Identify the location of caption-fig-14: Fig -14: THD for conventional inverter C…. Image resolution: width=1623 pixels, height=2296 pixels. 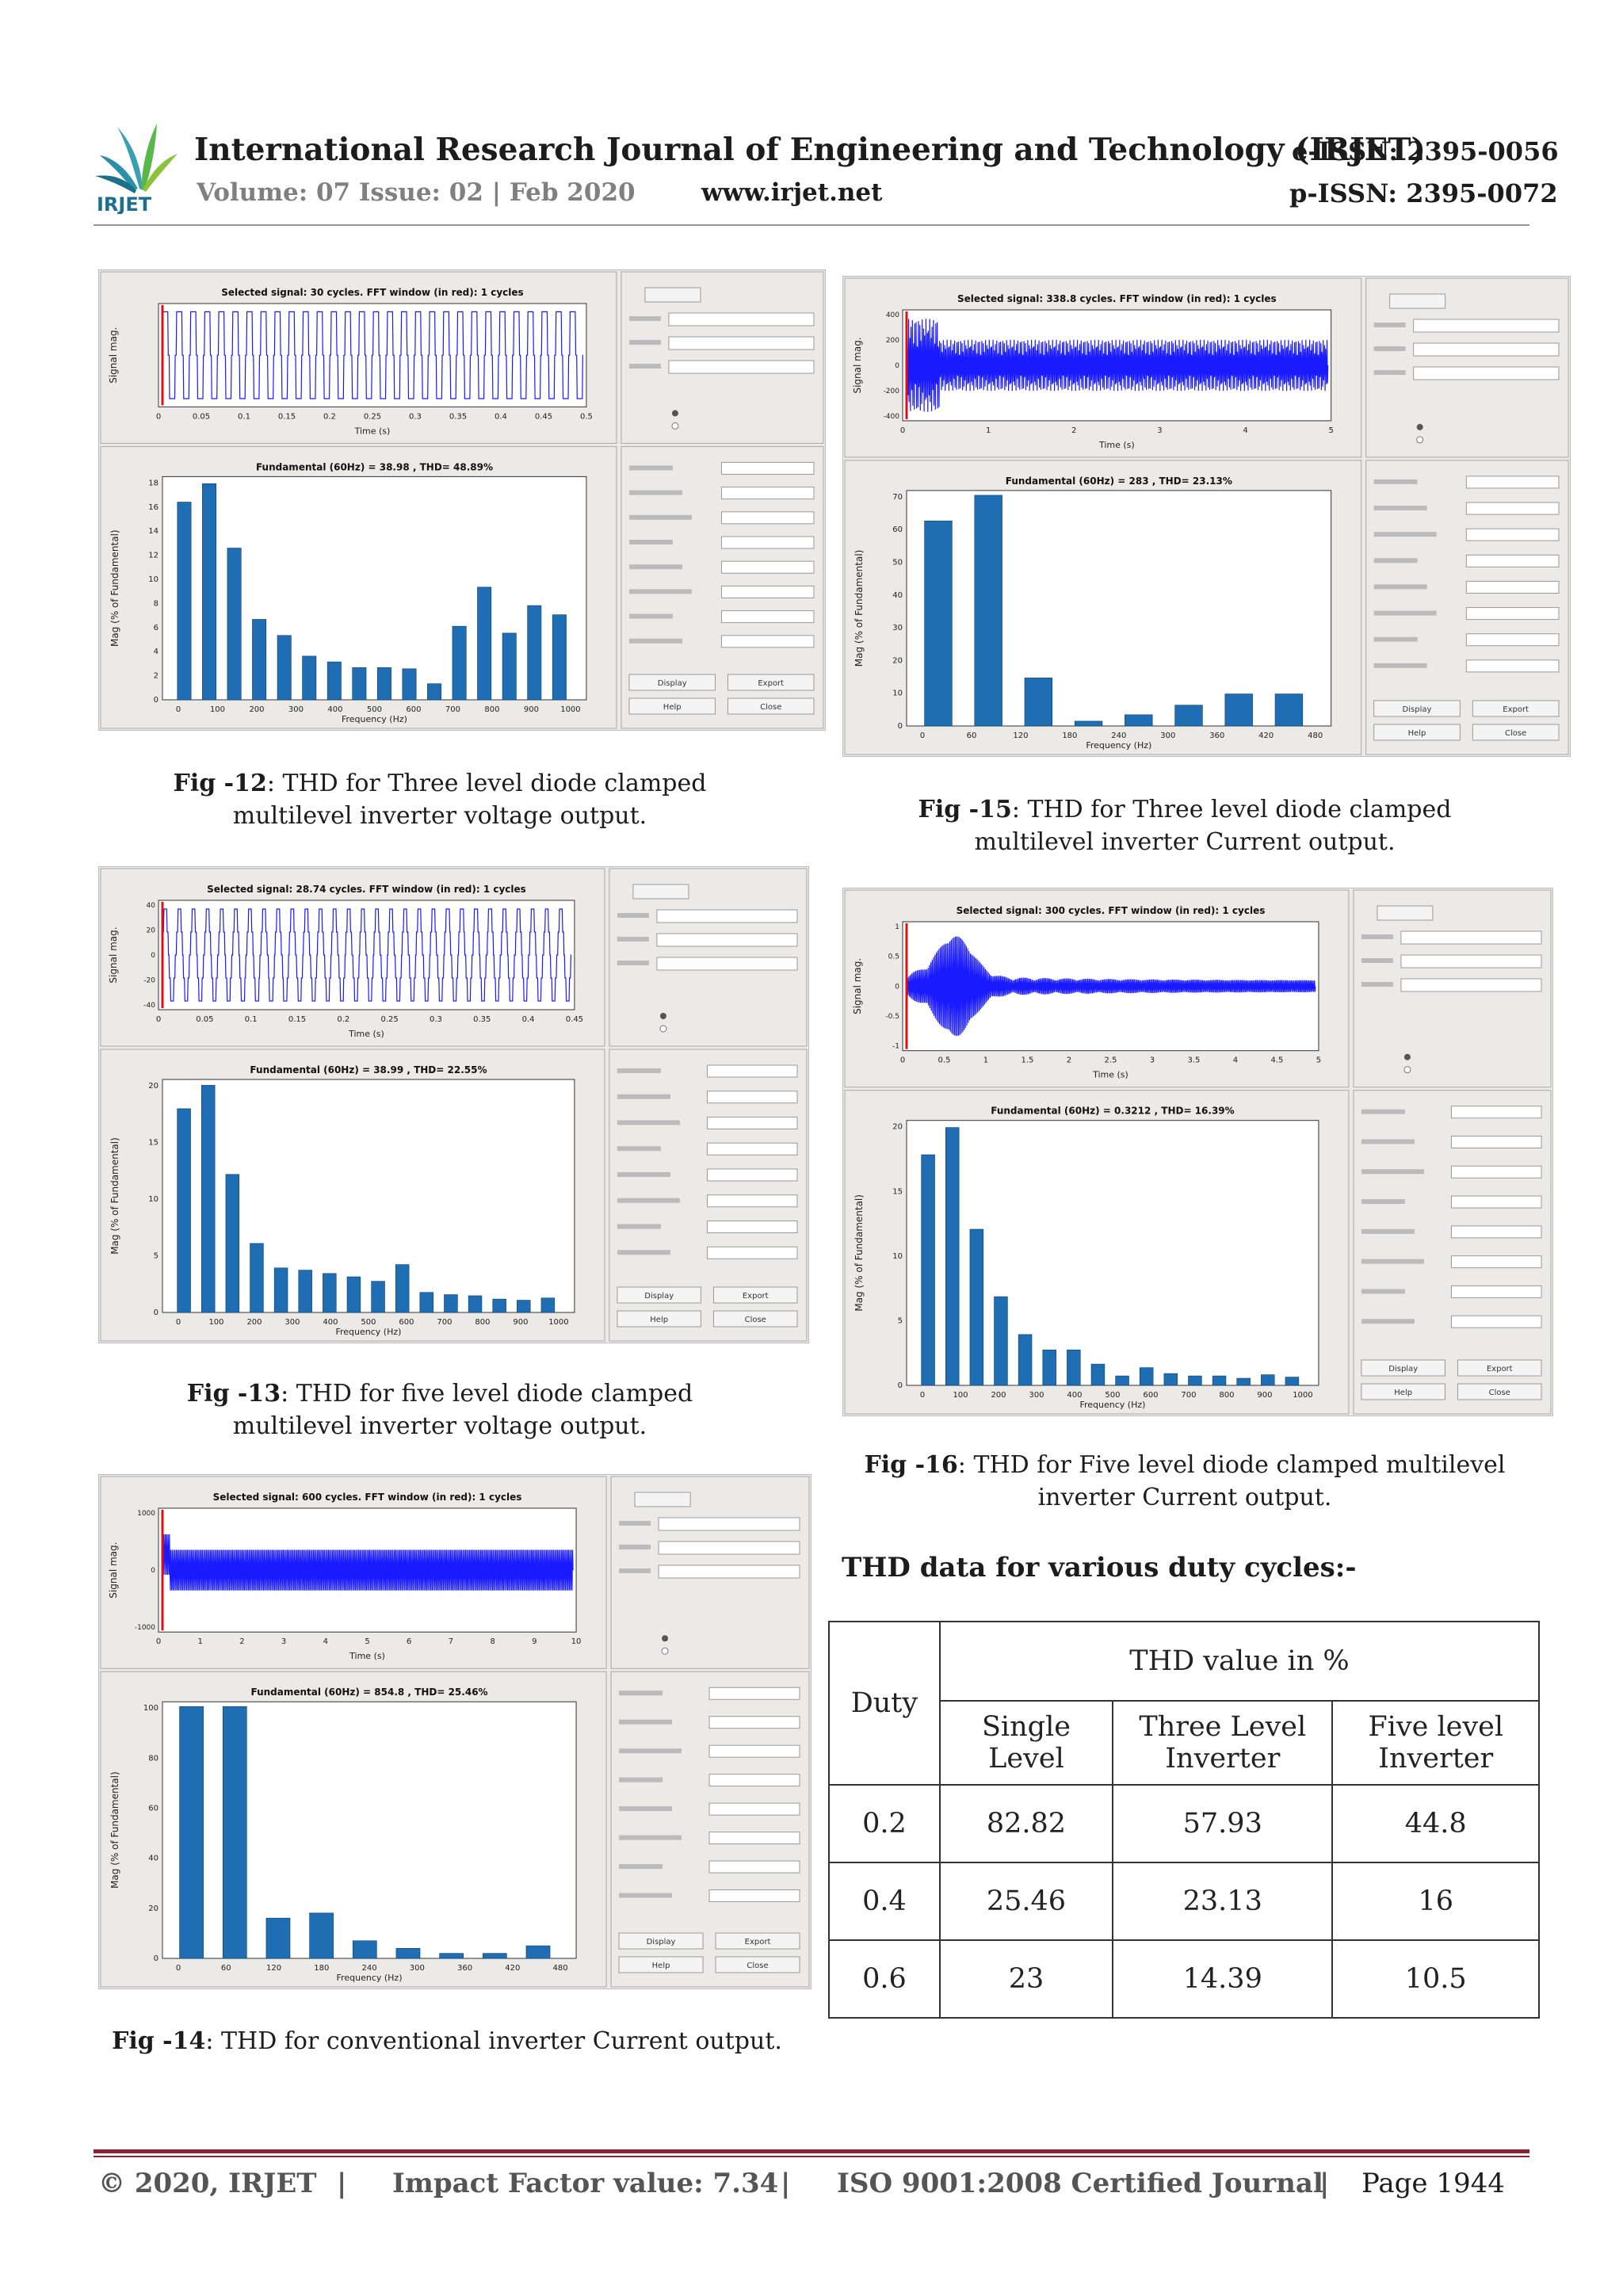
(447, 2041).